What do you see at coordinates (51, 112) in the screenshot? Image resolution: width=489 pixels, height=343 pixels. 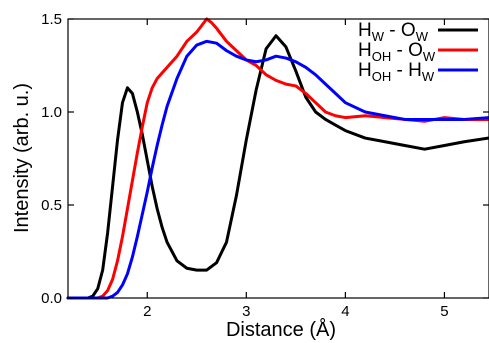 I see `y-tick-label: 1.0` at bounding box center [51, 112].